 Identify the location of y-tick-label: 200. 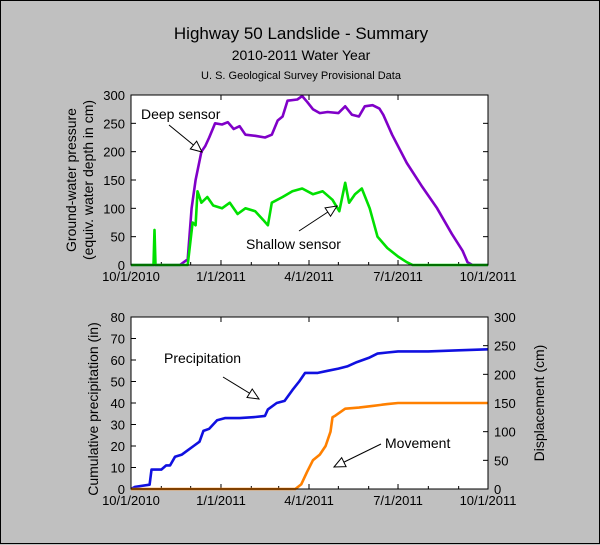
(114, 152).